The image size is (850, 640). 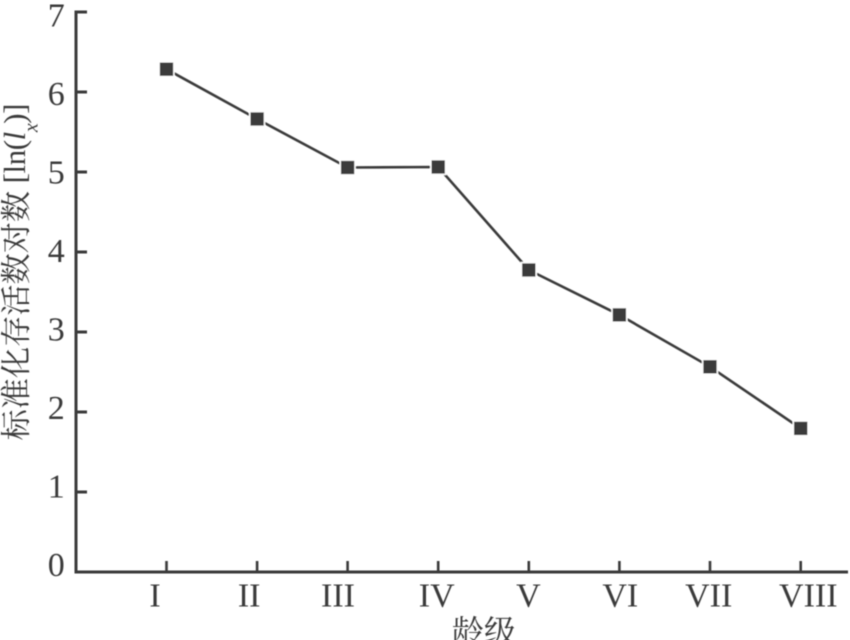 What do you see at coordinates (56, 408) in the screenshot?
I see `svg-text: 2` at bounding box center [56, 408].